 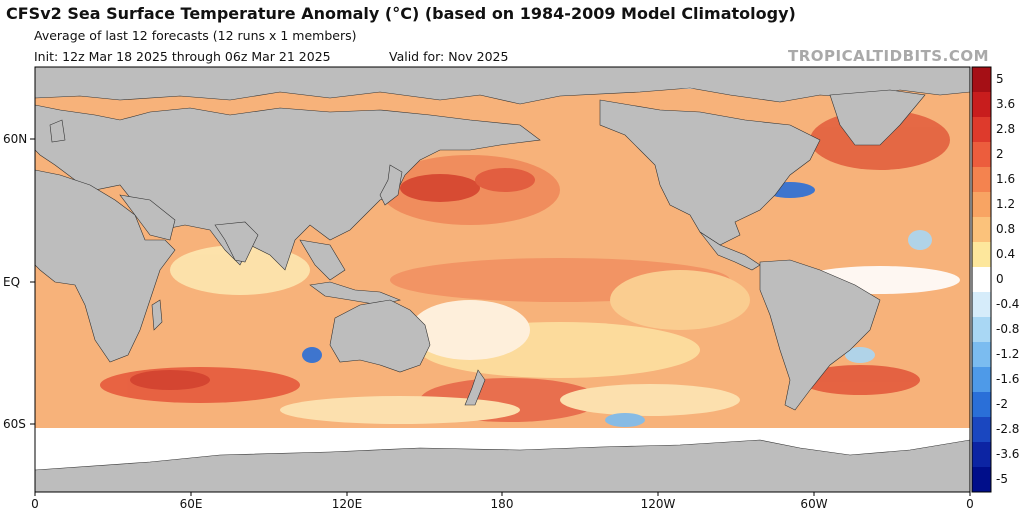 What do you see at coordinates (888, 56) in the screenshot?
I see `site-watermark: TROPICALTIDBITS.COM` at bounding box center [888, 56].